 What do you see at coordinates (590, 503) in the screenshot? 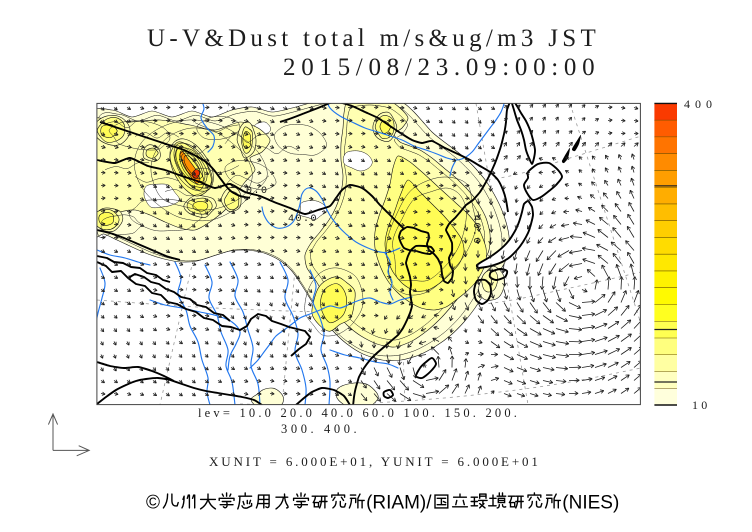
I see `svg-text: (NIES)` at bounding box center [590, 503].